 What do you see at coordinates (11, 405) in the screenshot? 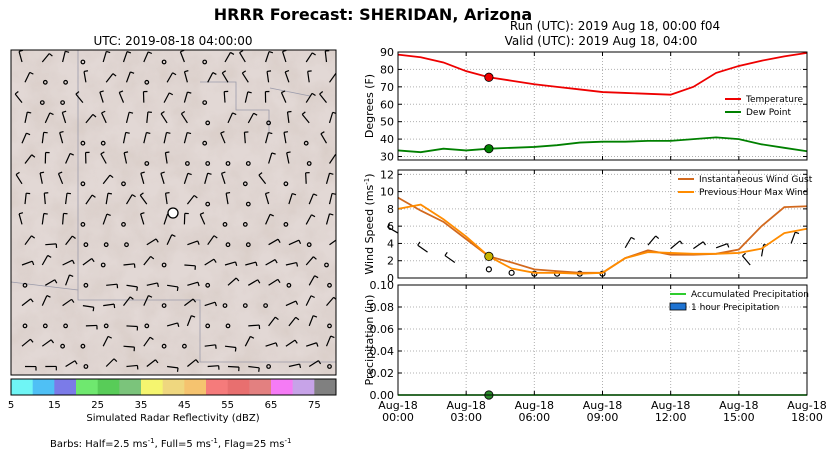
I see `colorbar-tick-label: 5` at bounding box center [11, 405].